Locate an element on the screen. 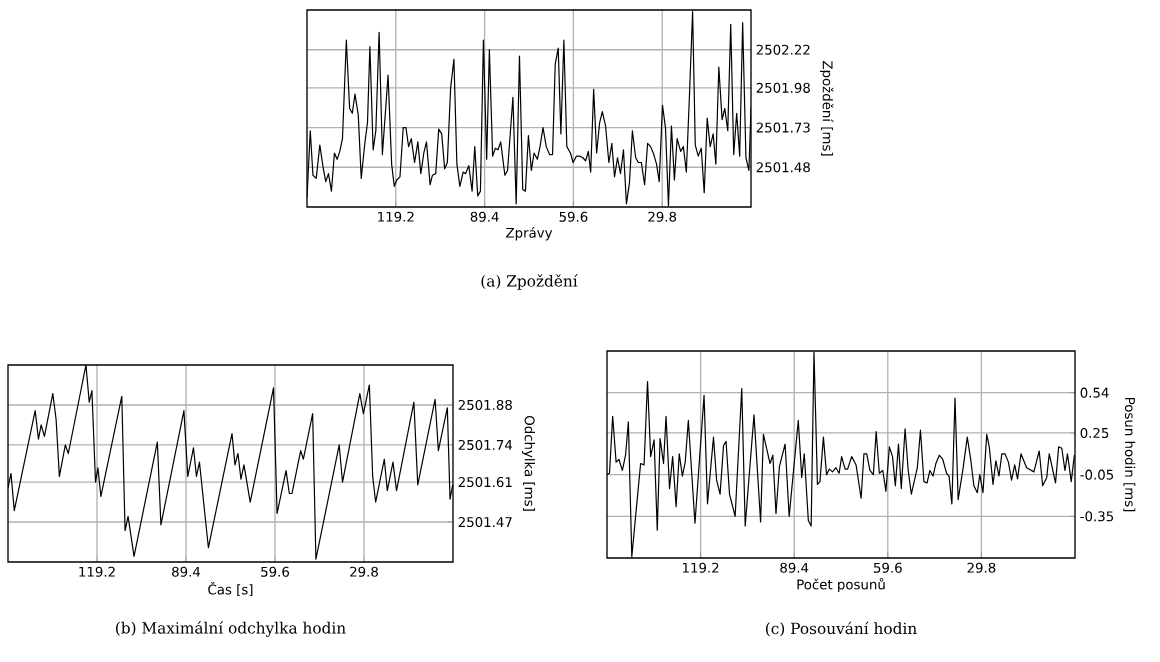 This screenshot has width=1160, height=662. y-tick-label: 2501.74 is located at coordinates (485, 444).